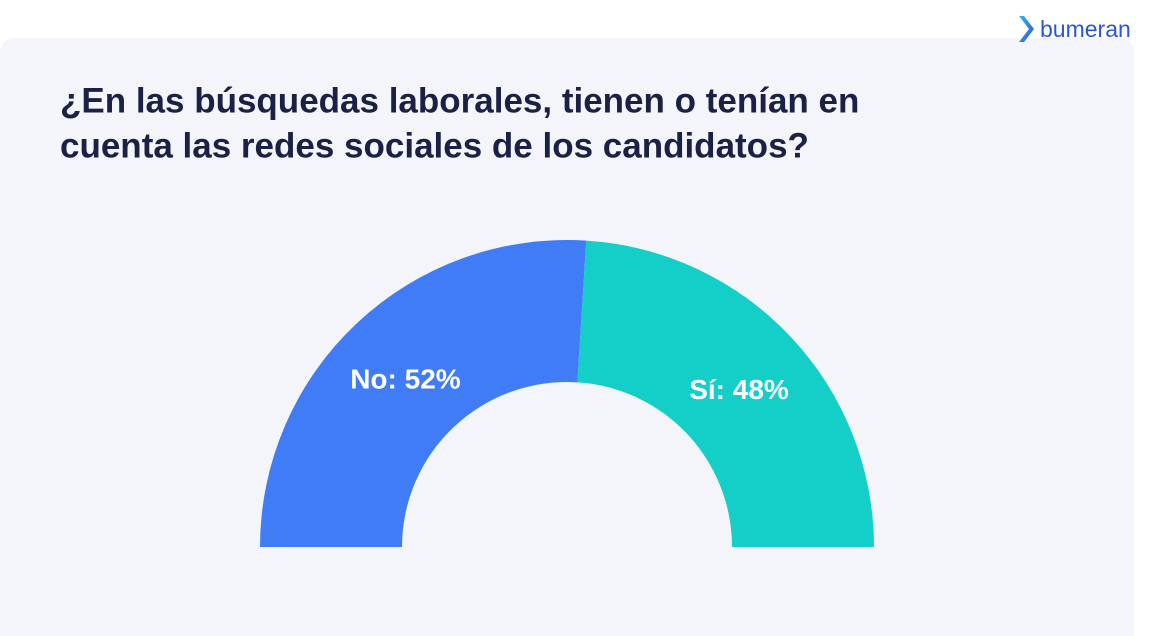  What do you see at coordinates (405, 378) in the screenshot?
I see `slice-label: No: 52%` at bounding box center [405, 378].